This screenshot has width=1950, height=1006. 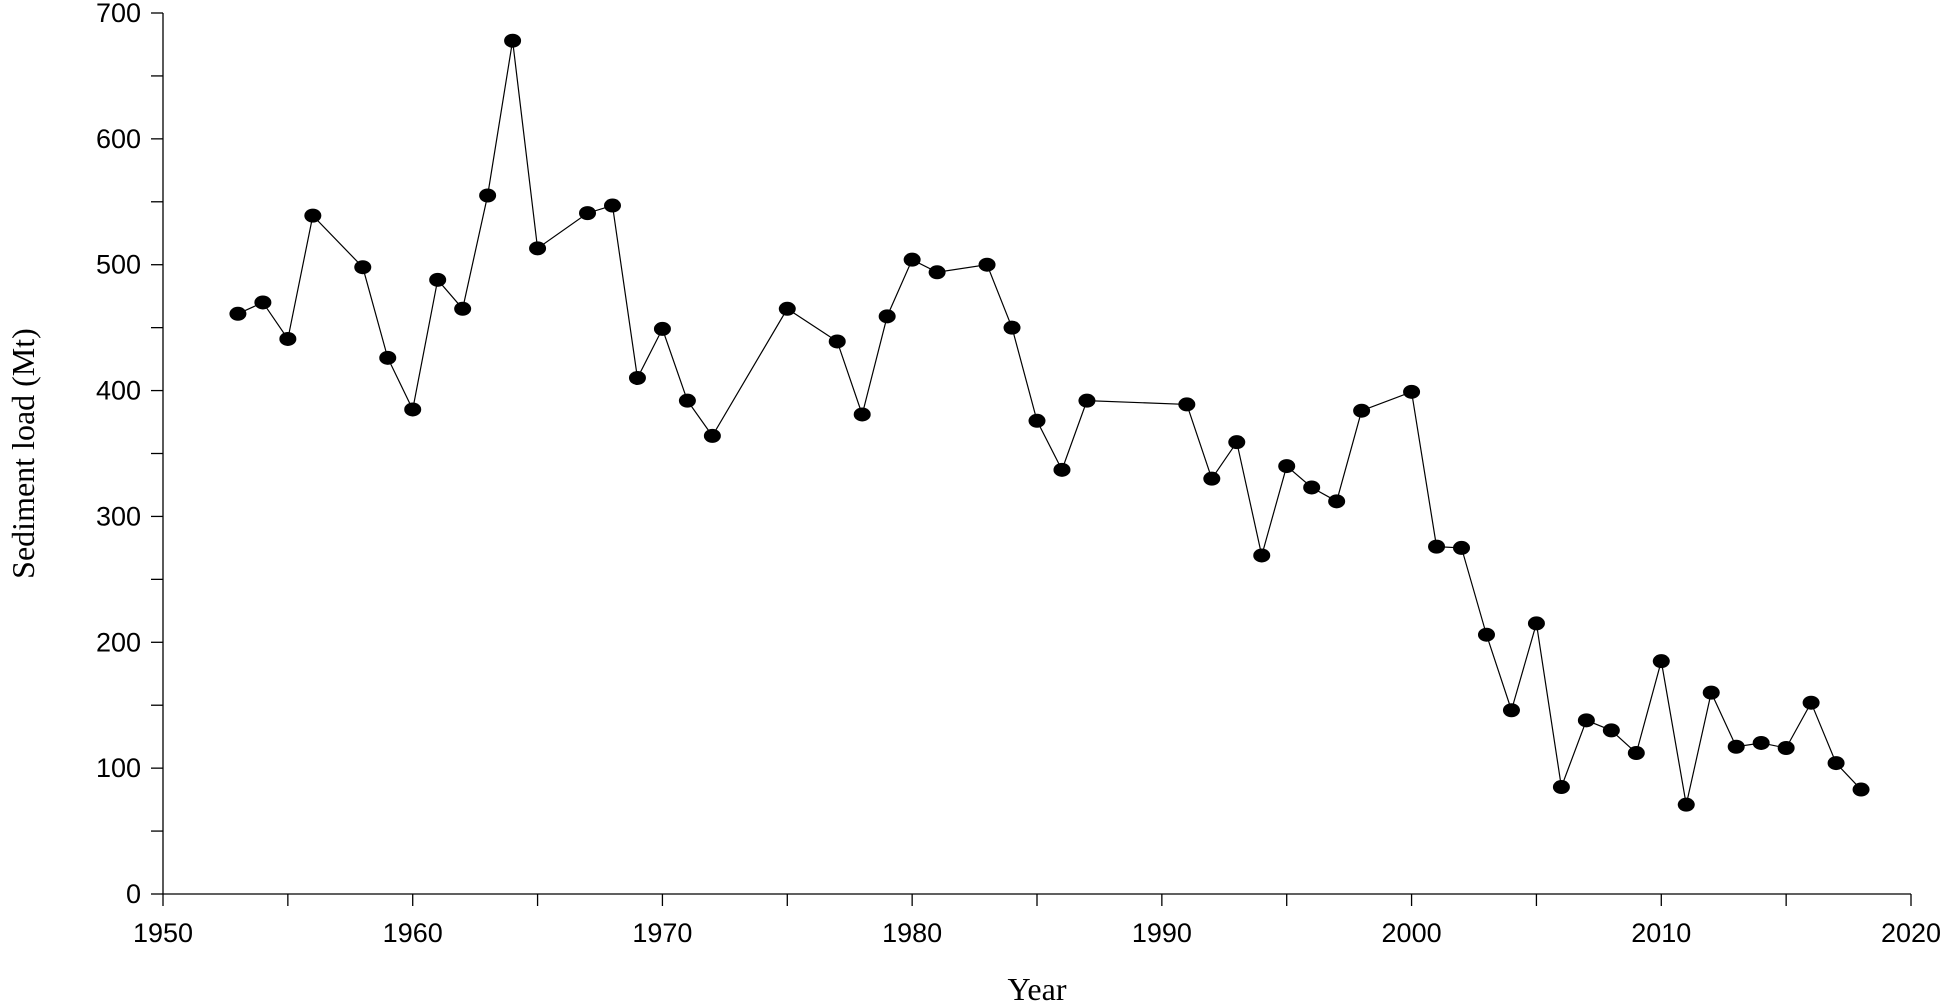 I want to click on y-tick-label: 200, so click(x=118, y=642).